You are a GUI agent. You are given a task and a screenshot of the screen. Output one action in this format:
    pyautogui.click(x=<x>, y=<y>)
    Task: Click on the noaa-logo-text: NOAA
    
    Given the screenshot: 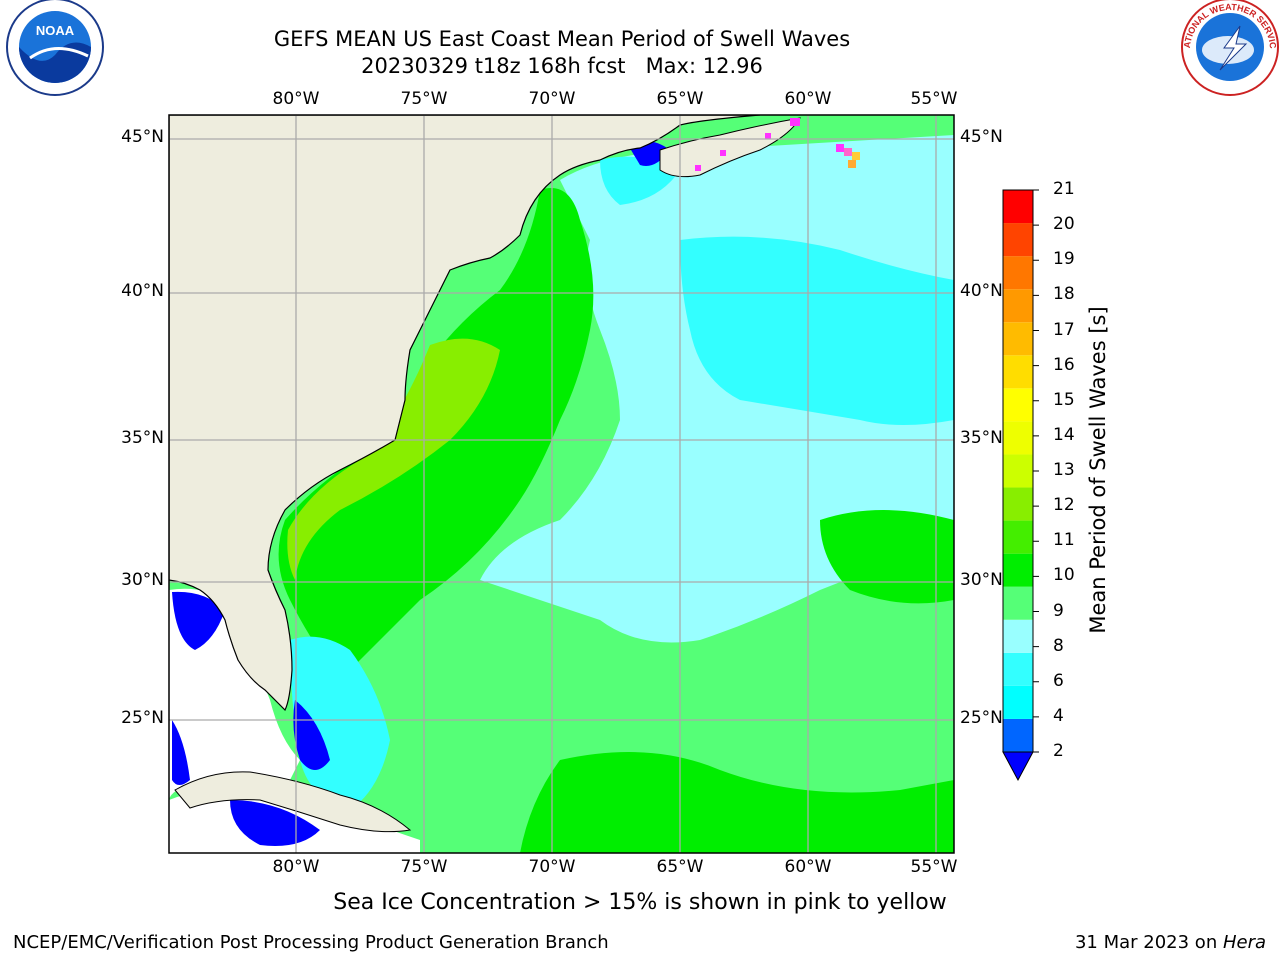 What is the action you would take?
    pyautogui.click(x=55, y=30)
    